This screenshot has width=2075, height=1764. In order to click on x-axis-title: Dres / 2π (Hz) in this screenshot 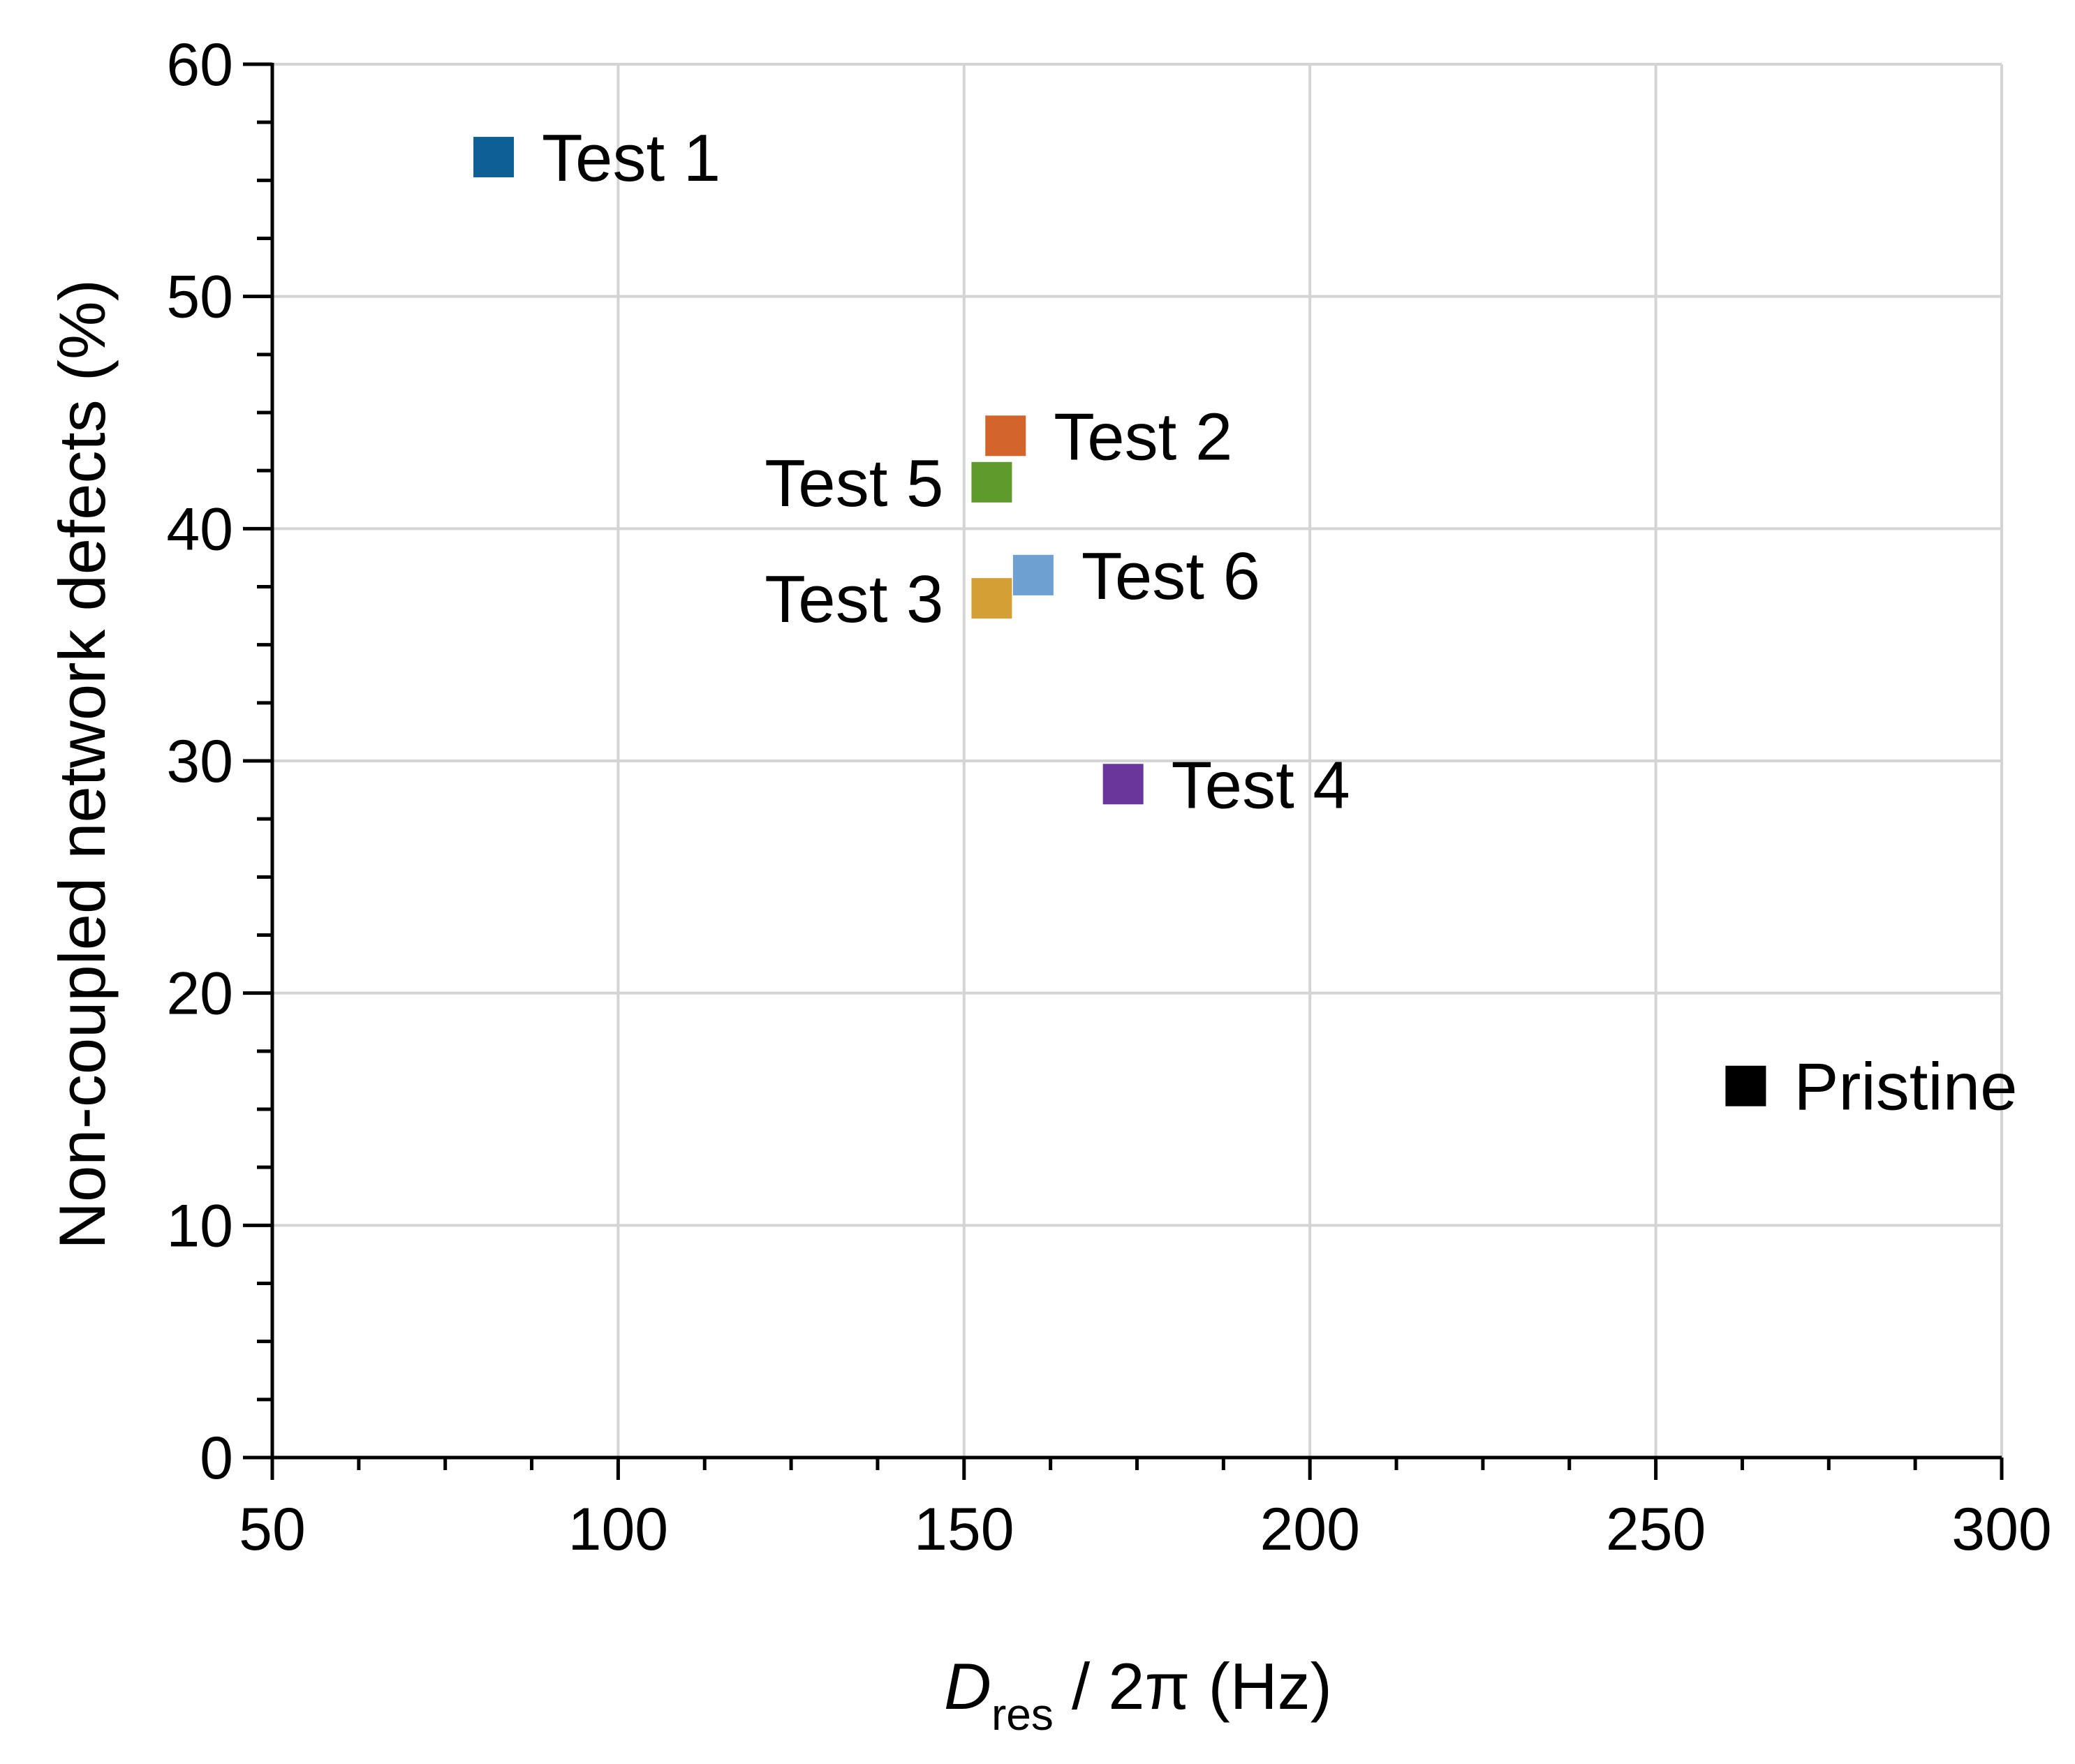, I will do `click(1138, 1695)`.